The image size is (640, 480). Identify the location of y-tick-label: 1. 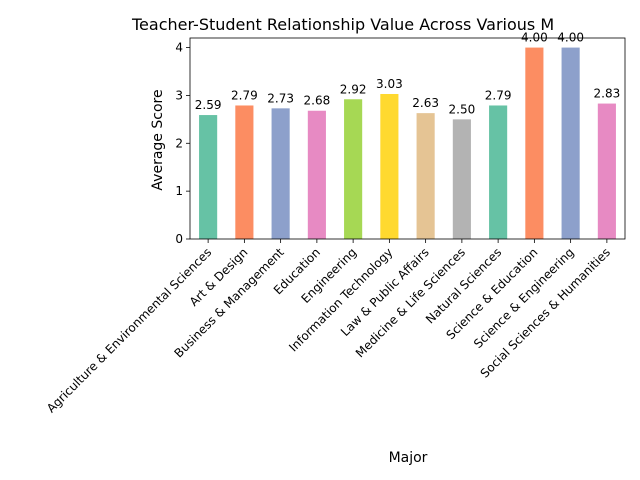
(179, 191).